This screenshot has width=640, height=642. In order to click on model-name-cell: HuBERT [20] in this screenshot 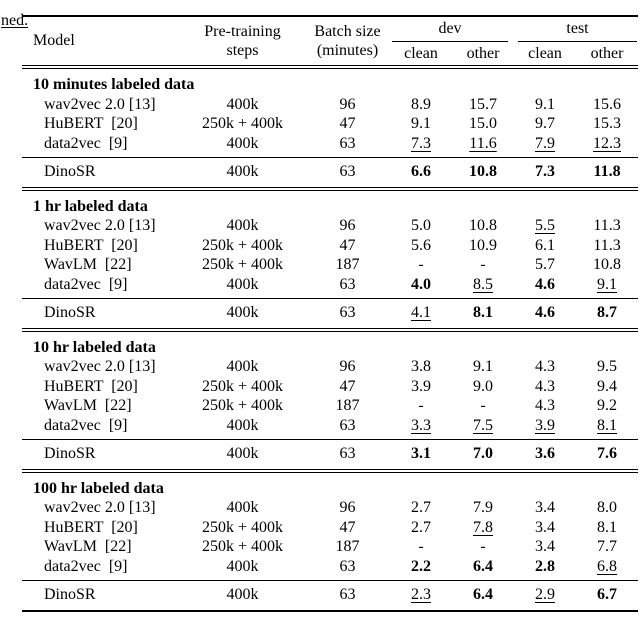, I will do `click(91, 386)`.